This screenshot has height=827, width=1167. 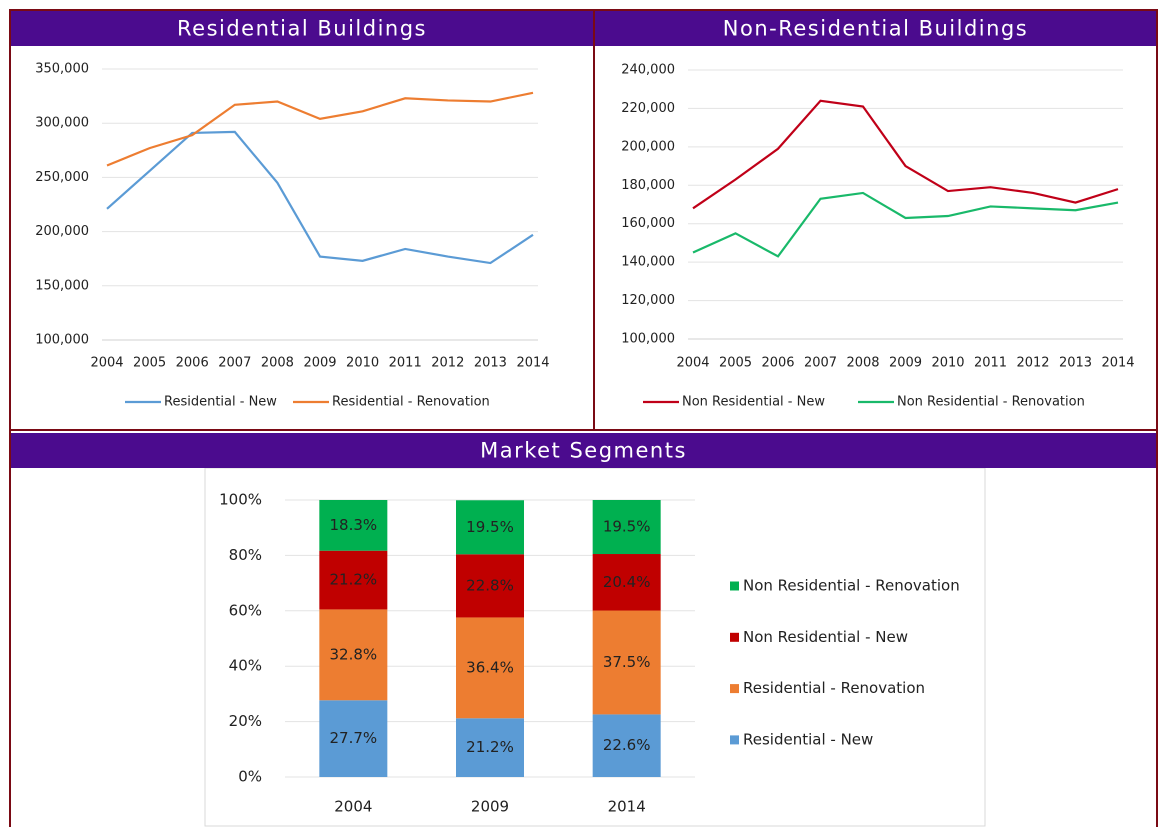 I want to click on data-label: 22.6%, so click(x=627, y=745).